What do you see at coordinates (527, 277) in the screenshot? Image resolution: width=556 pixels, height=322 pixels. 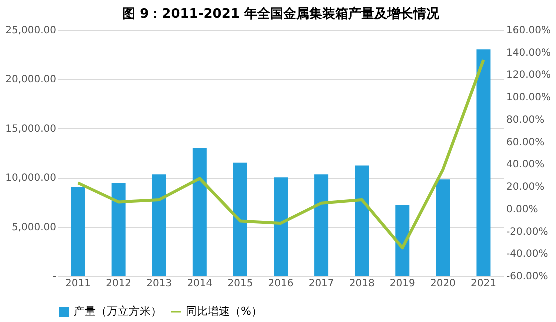 I see `y2-tick-label: -60.00%` at bounding box center [527, 277].